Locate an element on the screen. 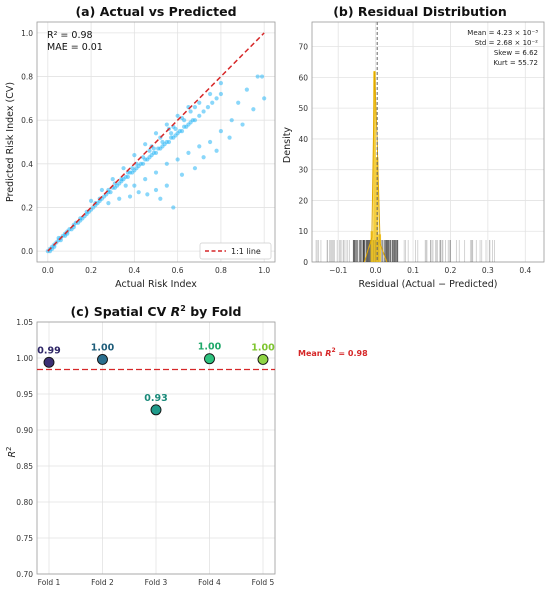  legend-box is located at coordinates (235, 251).